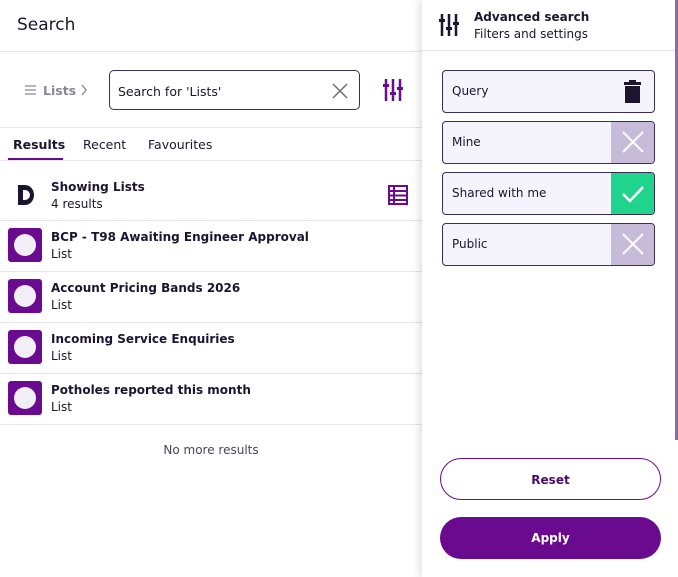 The image size is (678, 577). I want to click on summary-count: 4 results, so click(77, 204).